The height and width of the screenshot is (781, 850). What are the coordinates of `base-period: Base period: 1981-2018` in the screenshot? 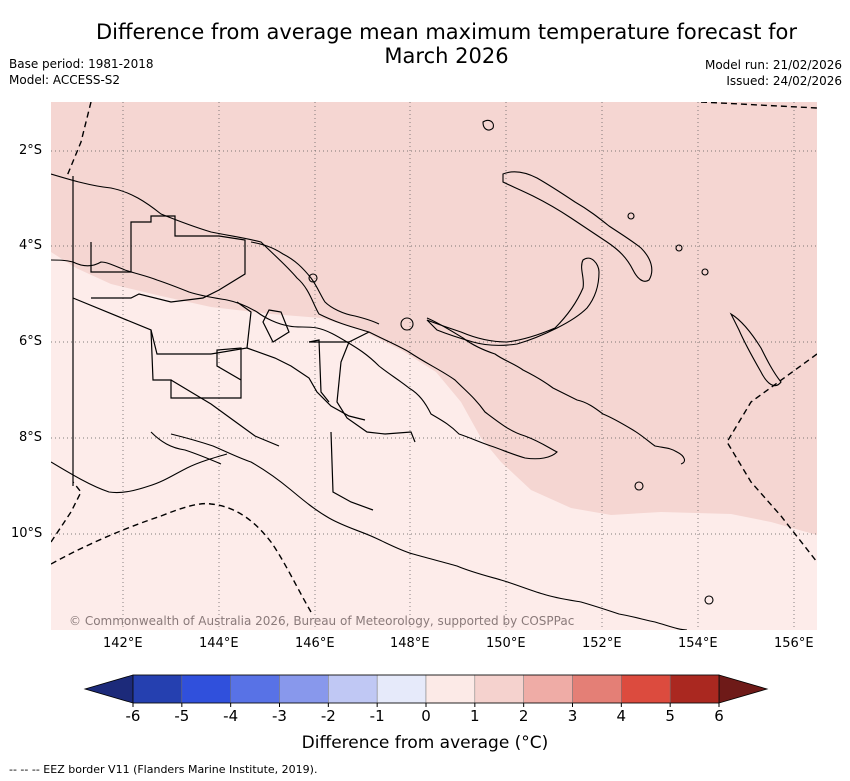 It's located at (81, 64).